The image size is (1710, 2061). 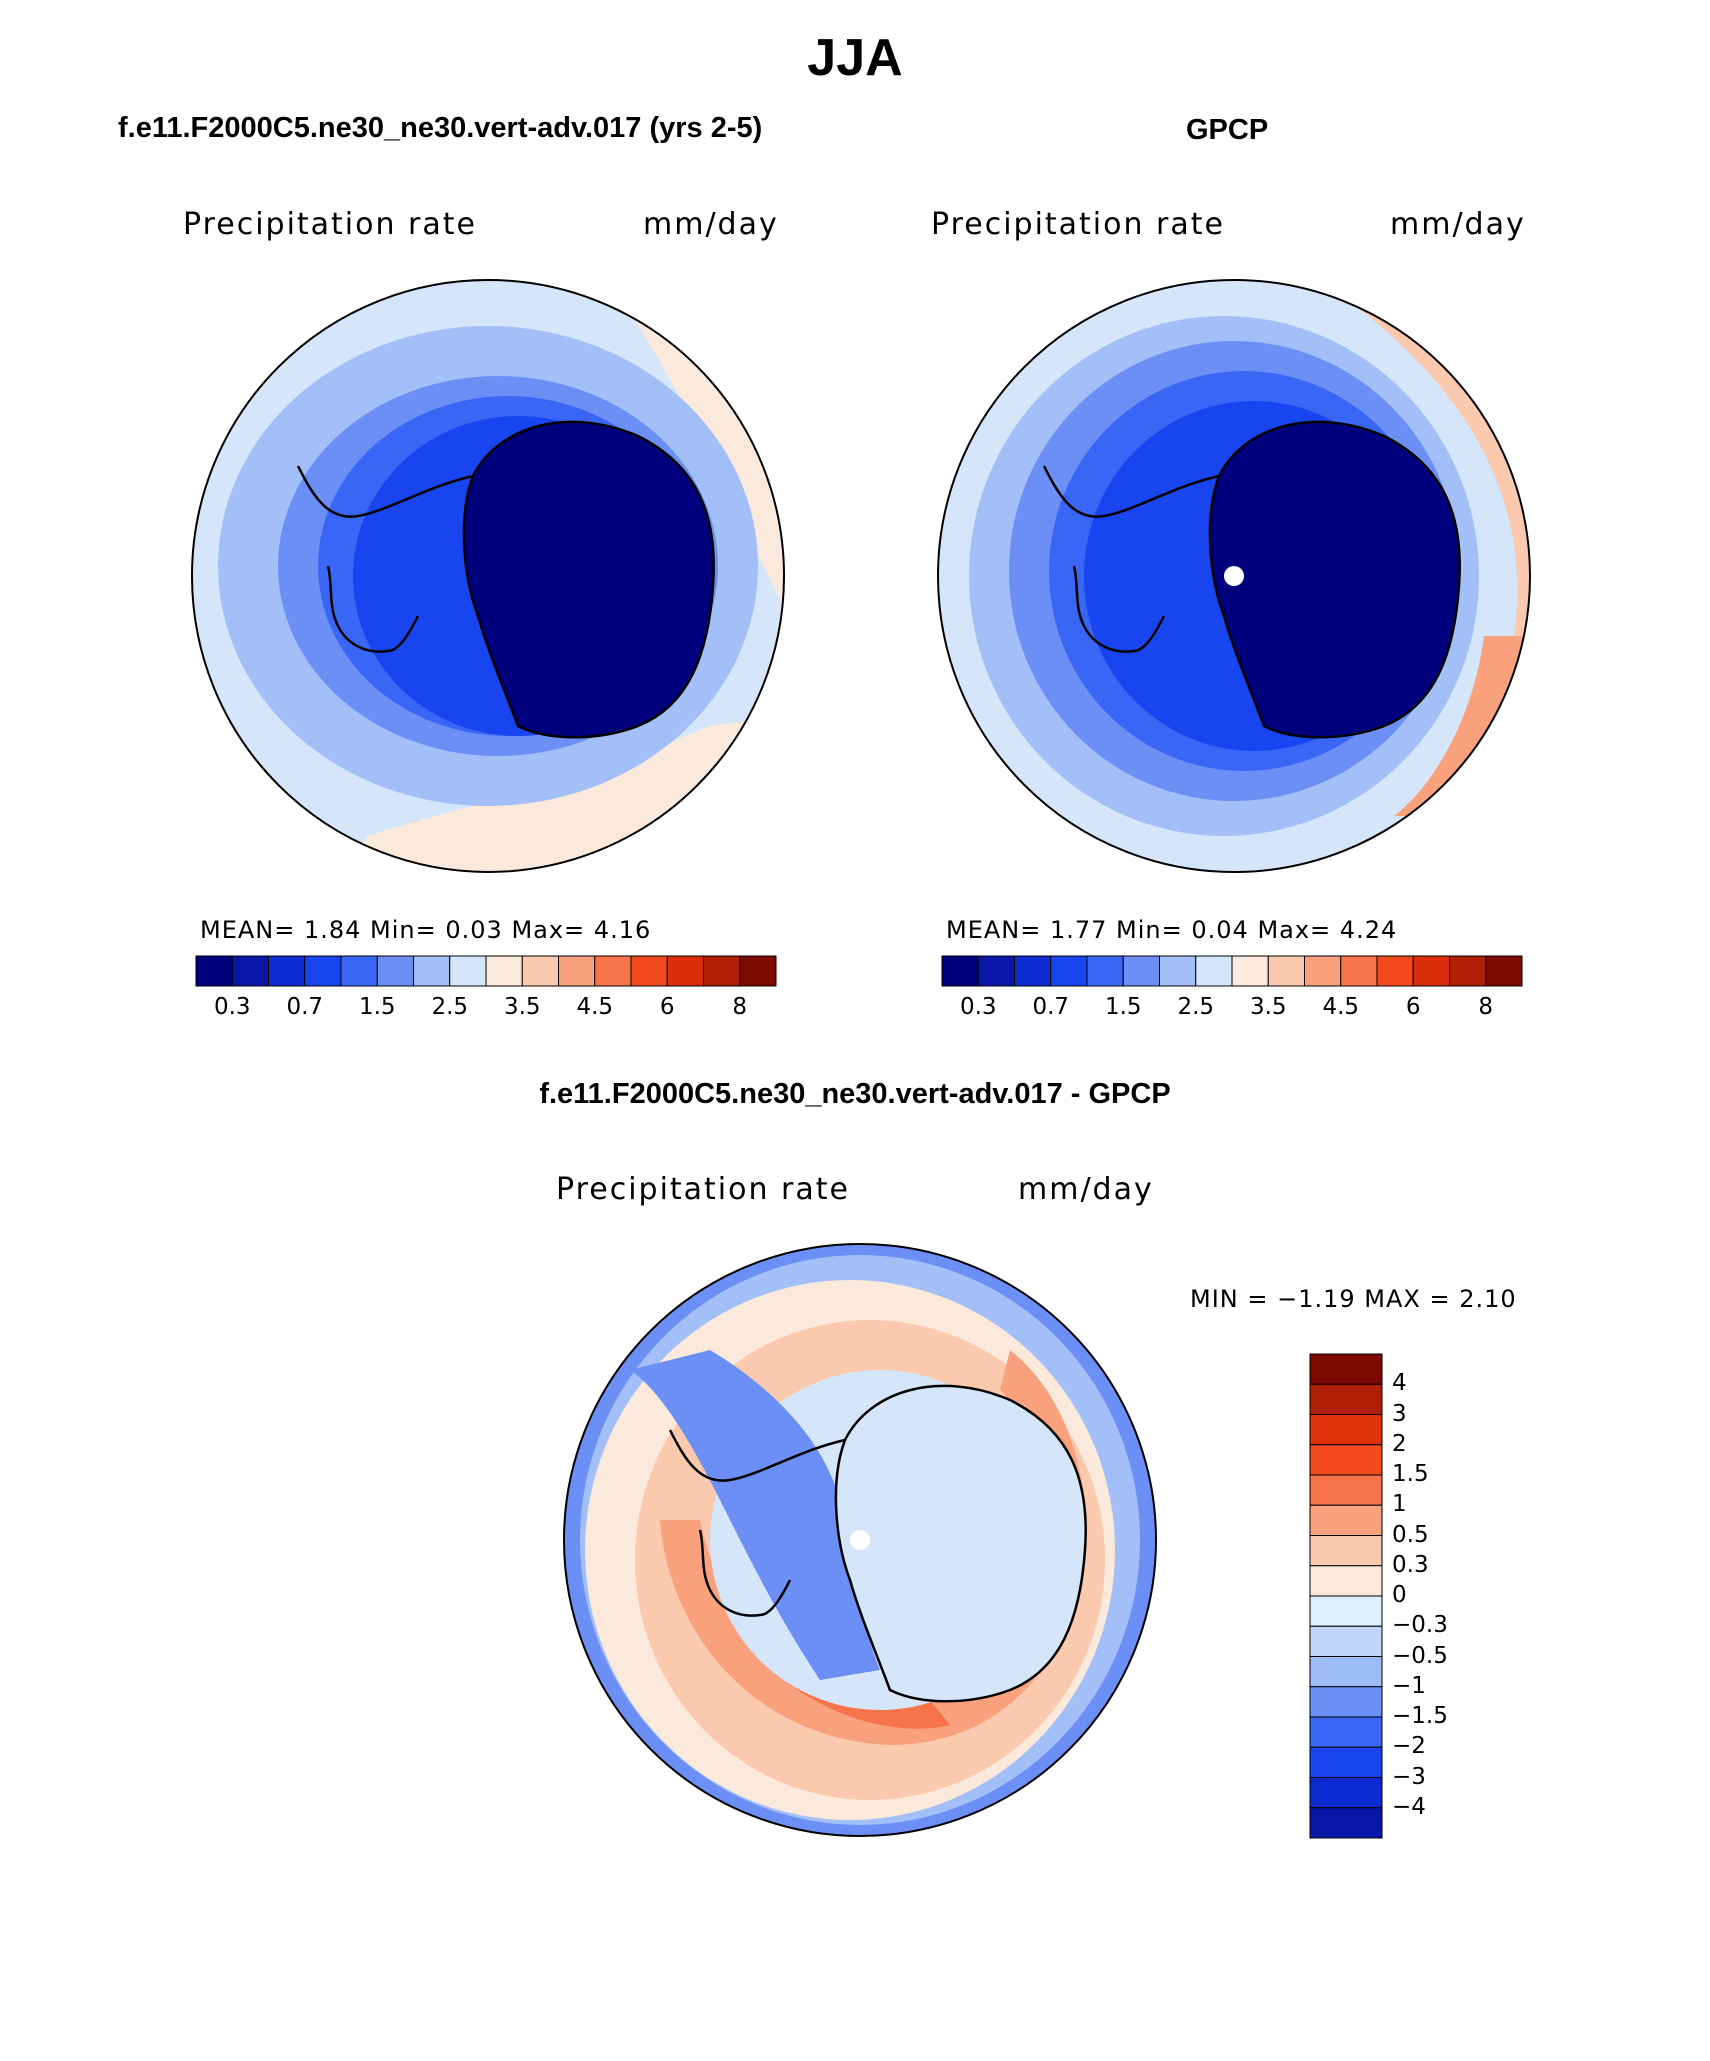 I want to click on diff-colorbar-tick-label: 4, so click(x=1399, y=1383).